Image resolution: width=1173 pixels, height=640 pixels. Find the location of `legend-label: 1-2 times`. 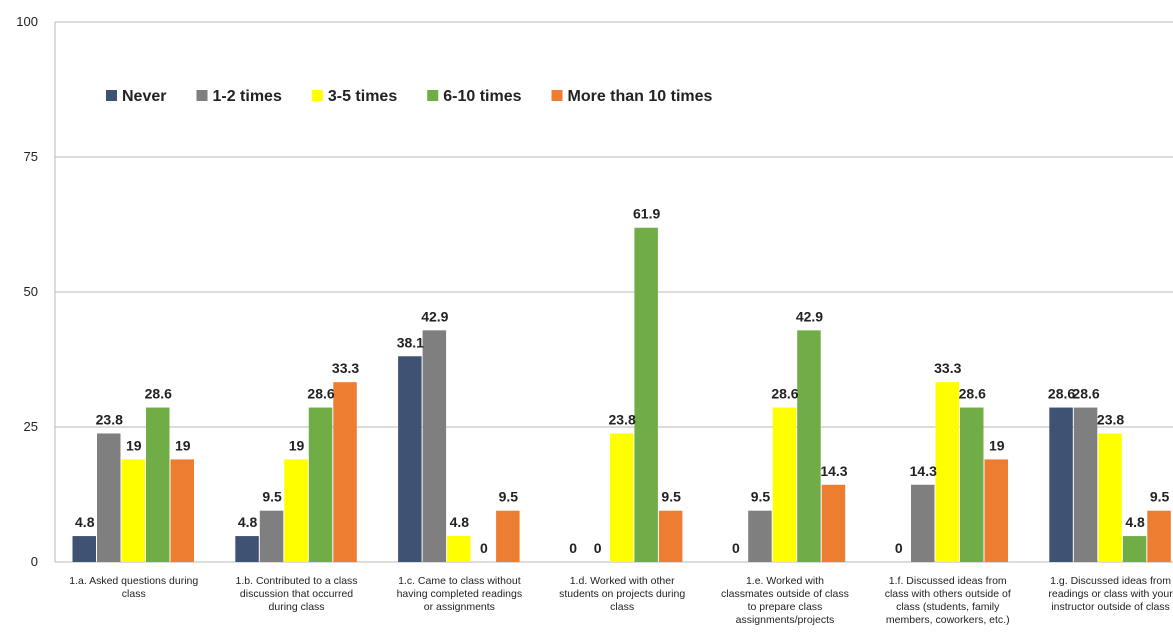

legend-label: 1-2 times is located at coordinates (246, 96).